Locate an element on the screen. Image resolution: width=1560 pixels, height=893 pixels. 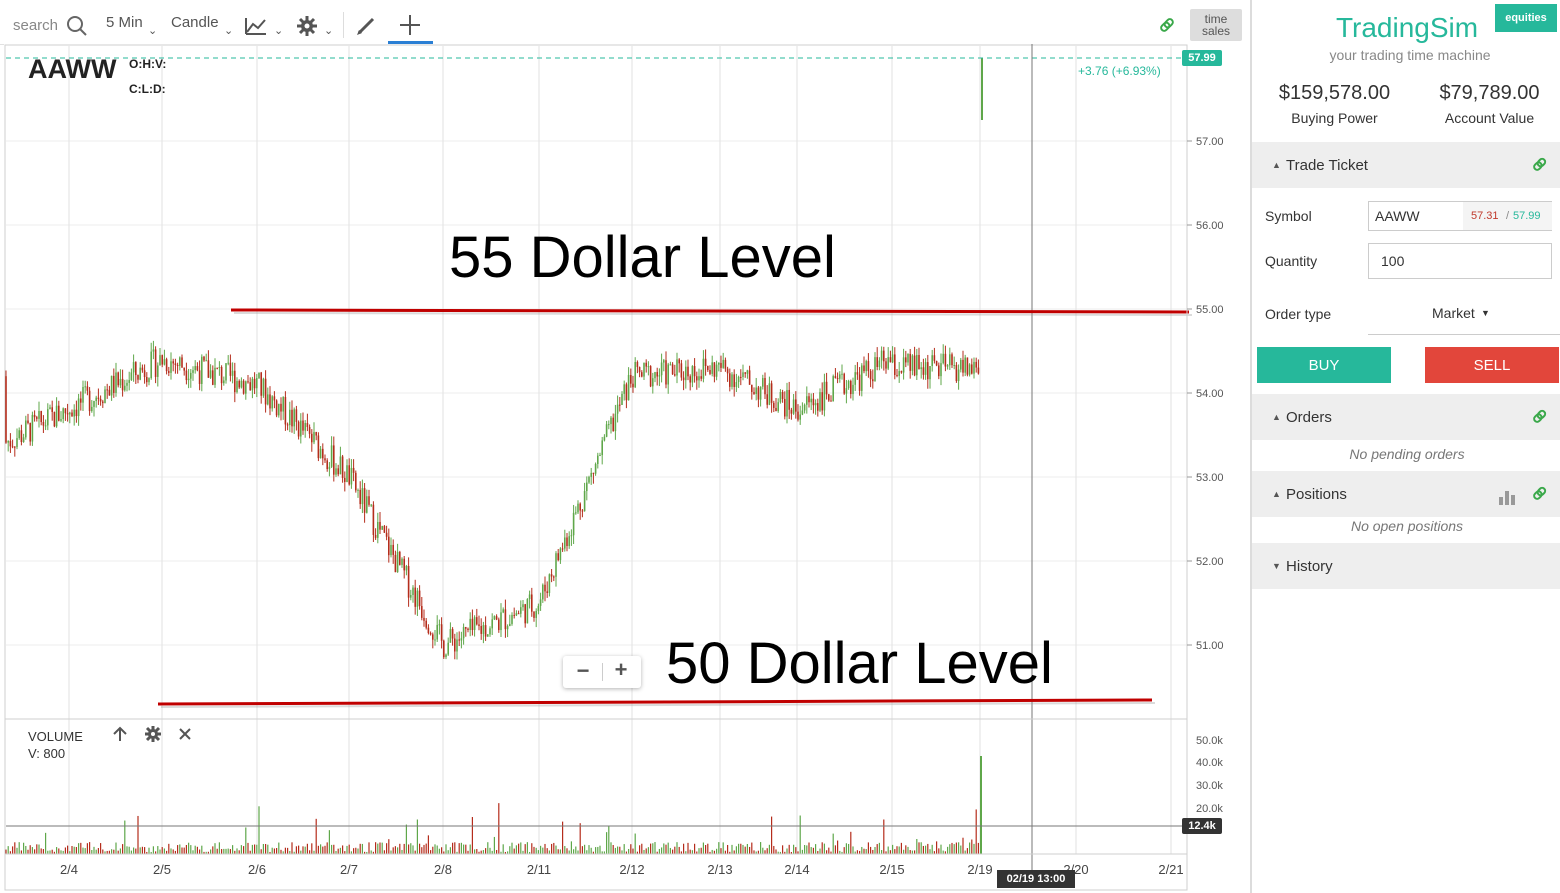
caret-down-icon: ▼ is located at coordinates (1485, 313).